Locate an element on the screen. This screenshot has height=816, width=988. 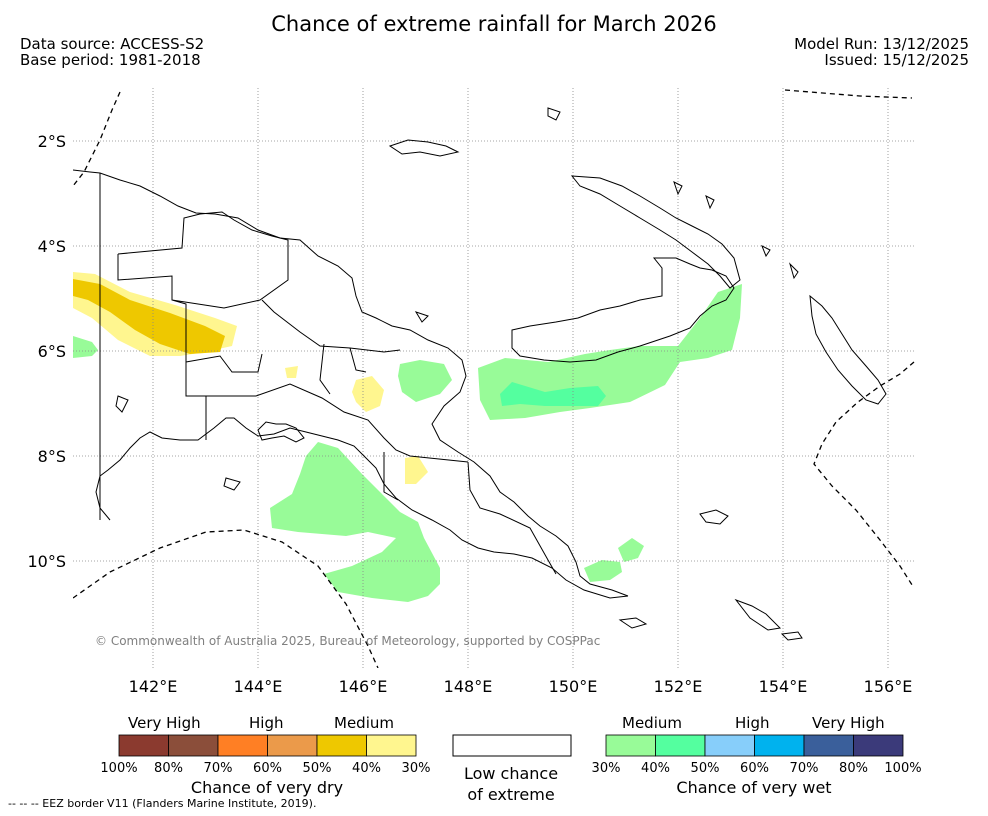
lat-label-2s: 2°S is located at coordinates (52, 141).